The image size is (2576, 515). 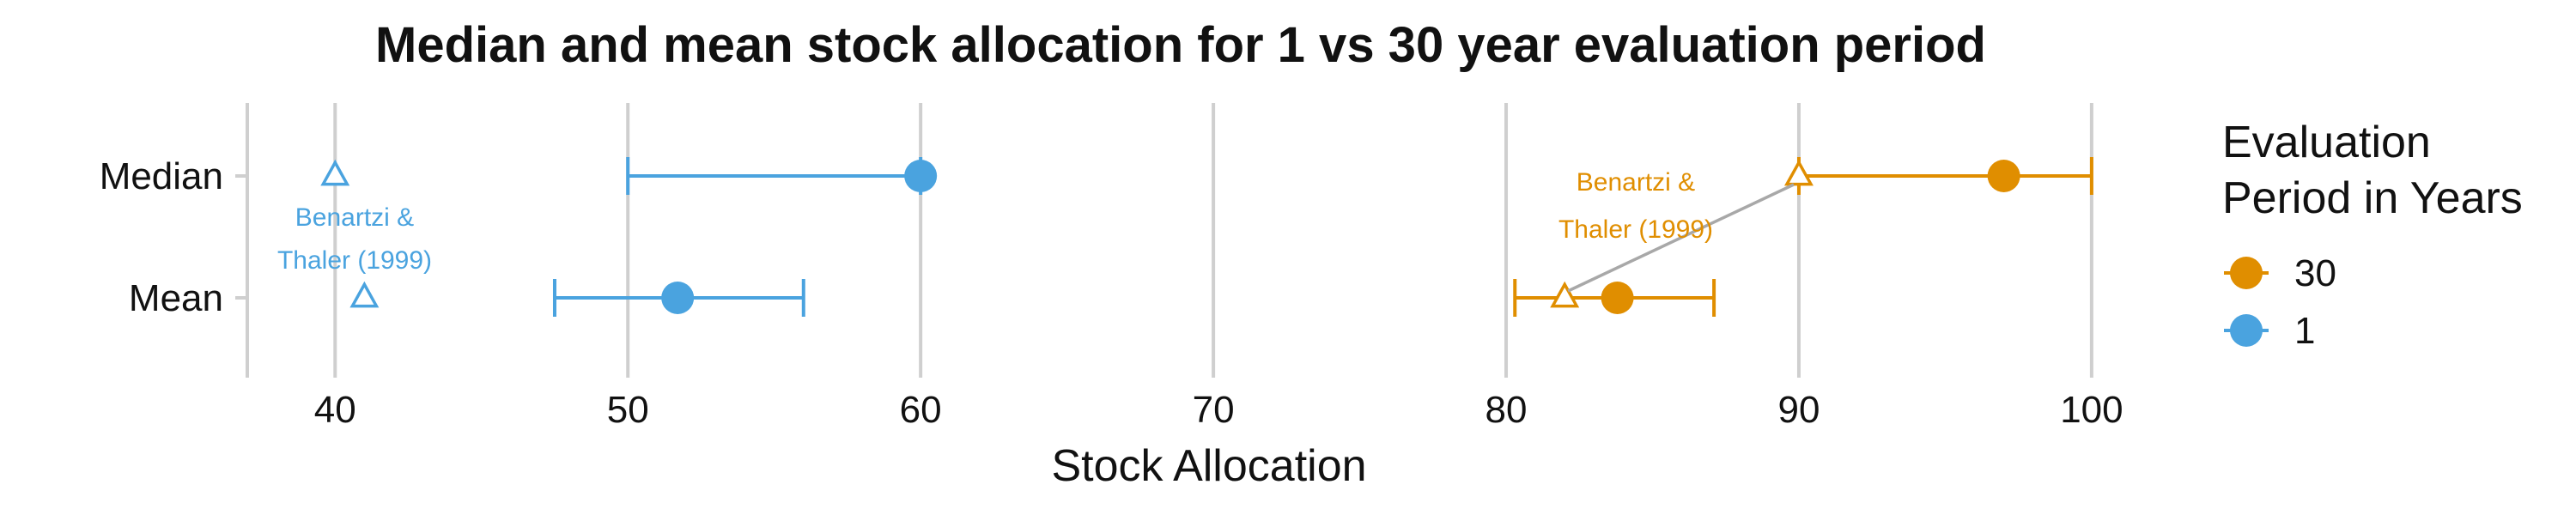 I want to click on x-axis-title: Stock Allocation, so click(x=1208, y=466).